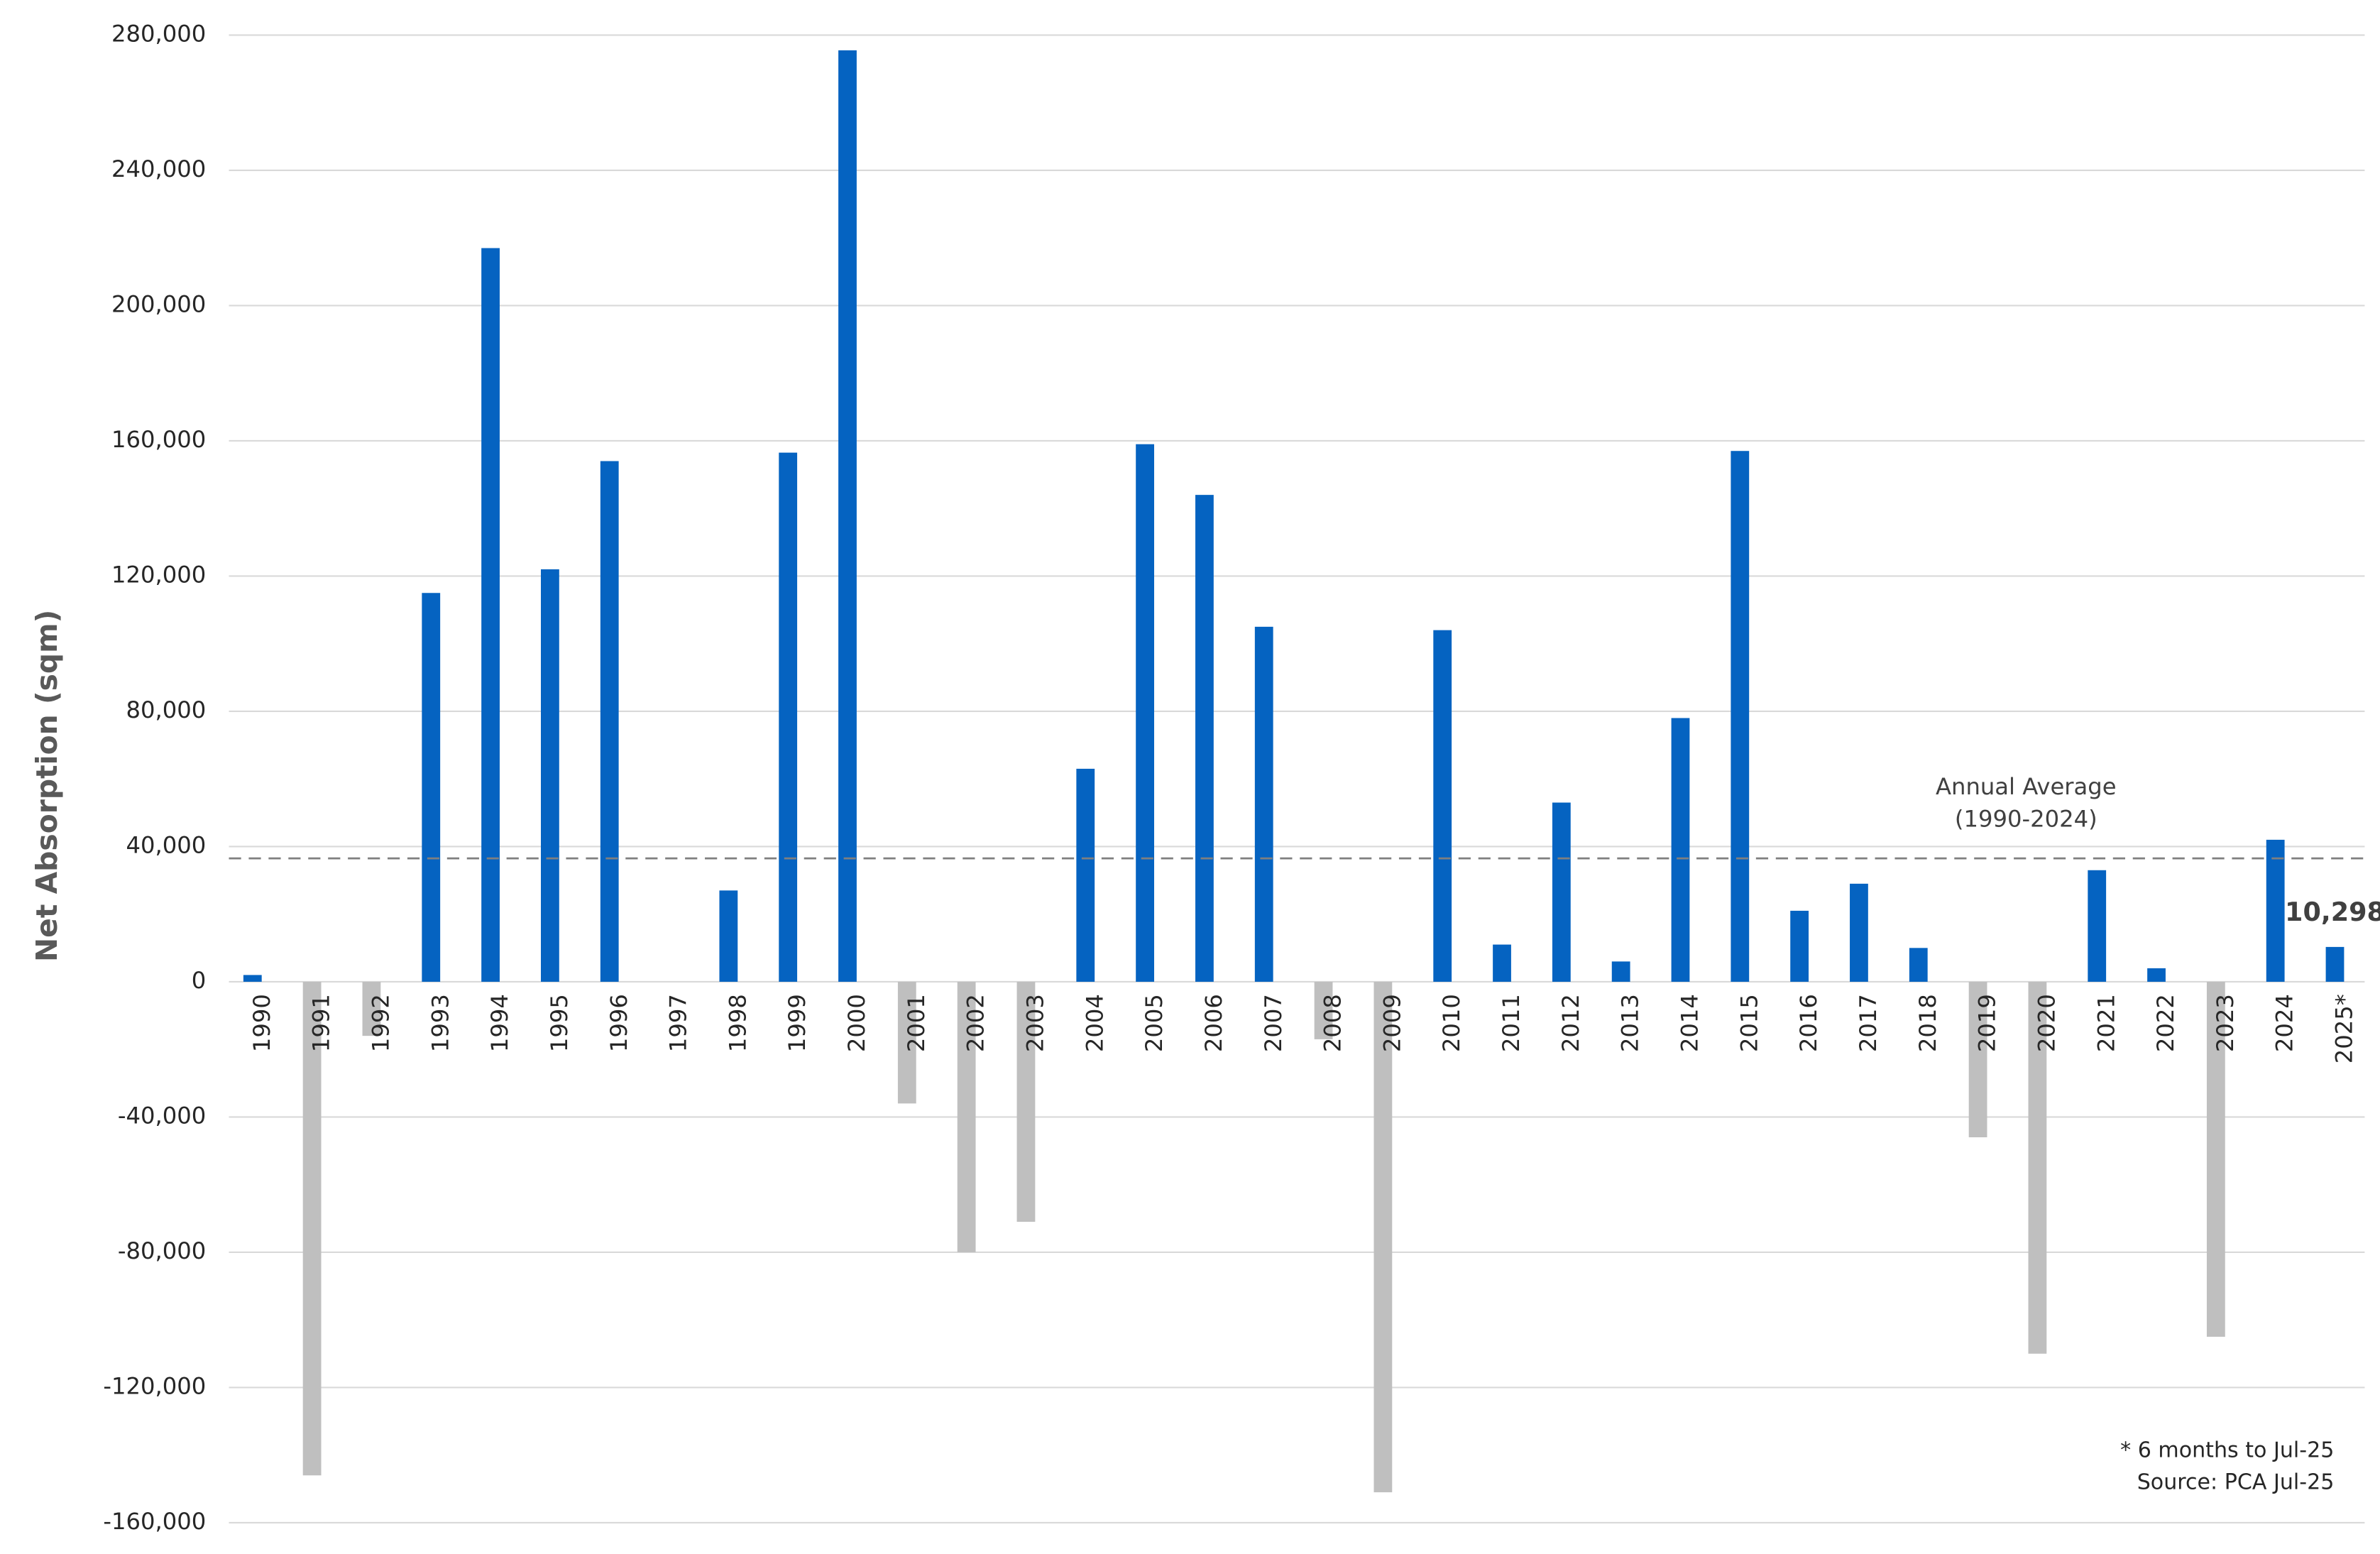 This screenshot has width=2380, height=1554. What do you see at coordinates (2227, 1450) in the screenshot?
I see `note: * 6 months to Jul-25` at bounding box center [2227, 1450].